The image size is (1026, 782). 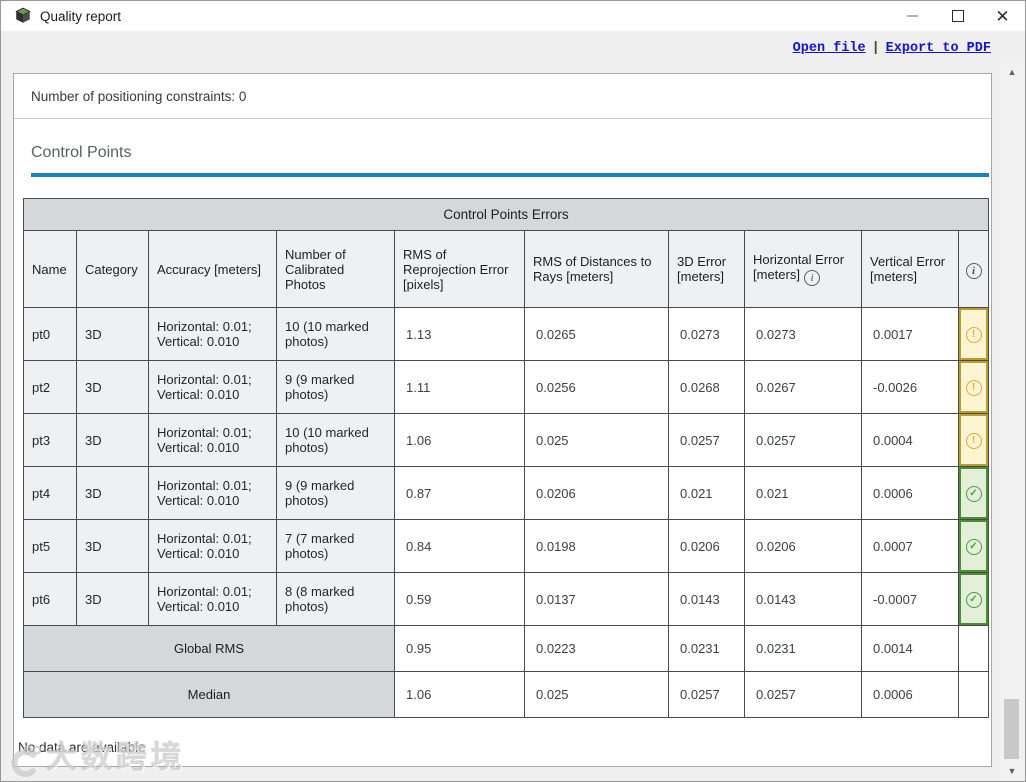 I want to click on open-file-link: Open file, so click(x=829, y=48).